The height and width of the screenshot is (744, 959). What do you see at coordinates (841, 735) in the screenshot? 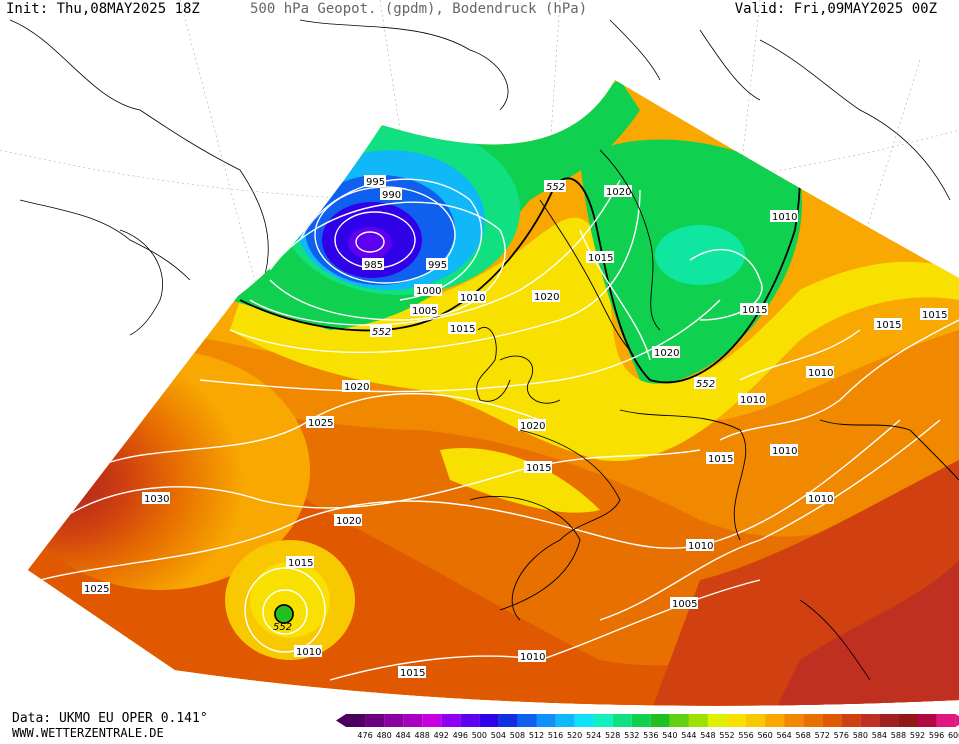
I see `legend-tick-label: 576` at bounding box center [841, 735].